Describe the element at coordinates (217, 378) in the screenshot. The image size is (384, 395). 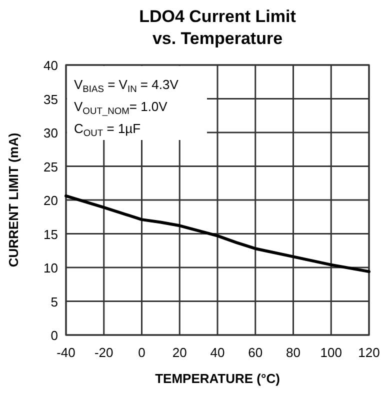
I see `x-axis-title: TEMPERATURE (°C)` at that location.